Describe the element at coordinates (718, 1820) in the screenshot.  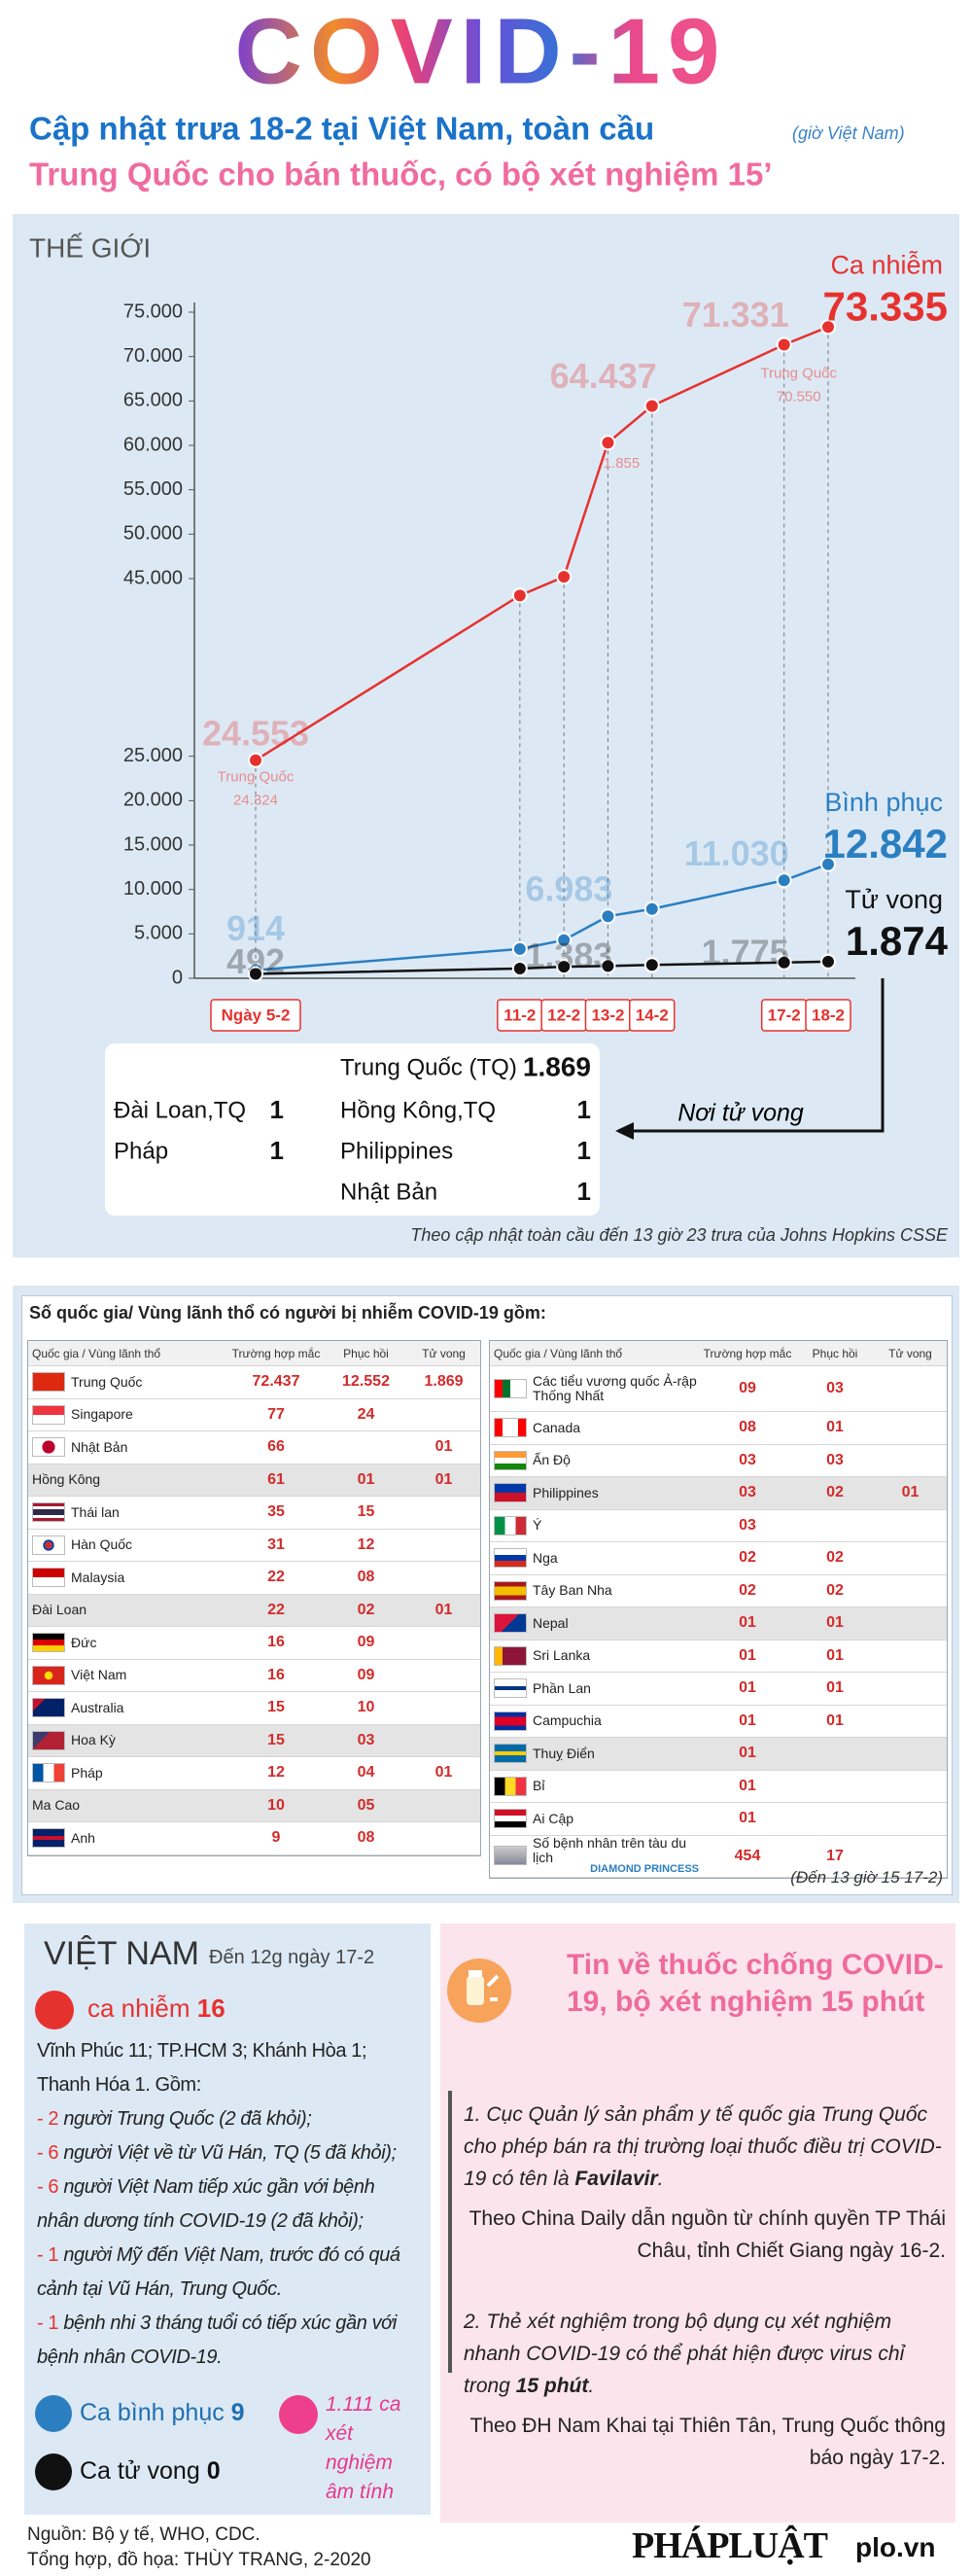
I see `table-row: Ai Cập 01` at that location.